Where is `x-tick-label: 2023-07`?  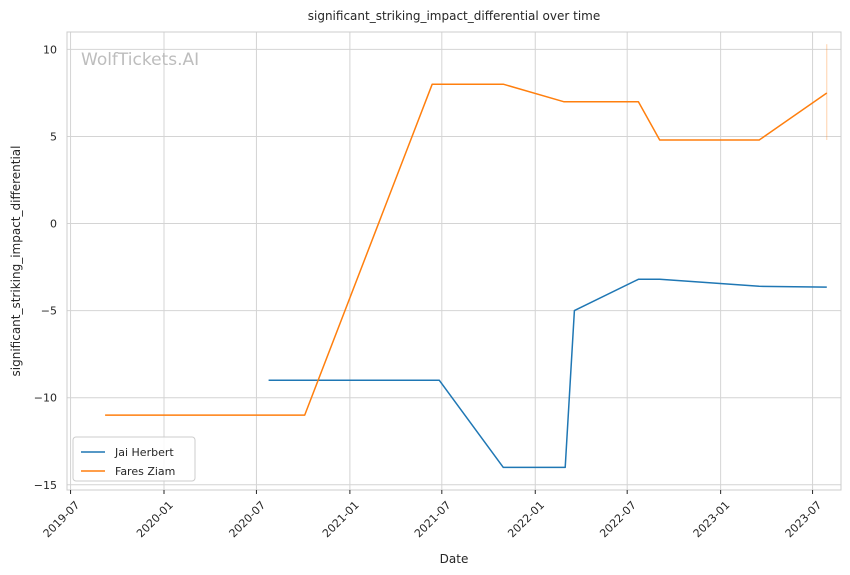 x-tick-label: 2023-07 is located at coordinates (804, 520).